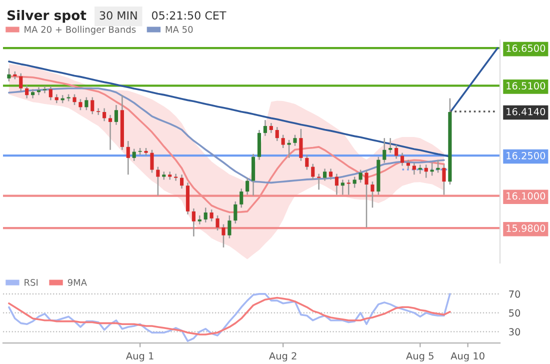 The image size is (550, 364). Describe the element at coordinates (80, 30) in the screenshot. I see `legend-label: MA 20 + Bollinger Bands` at that location.